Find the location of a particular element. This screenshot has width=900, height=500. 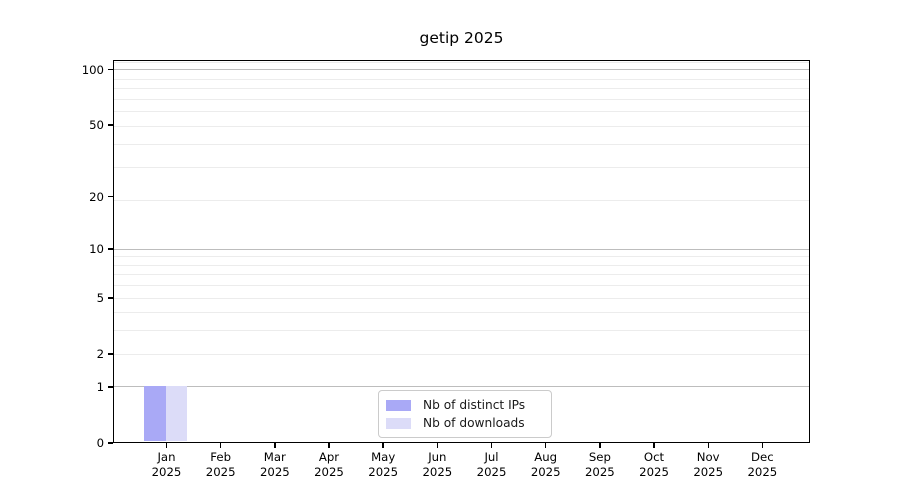

legend-swatch-distinct-ips is located at coordinates (398, 405).